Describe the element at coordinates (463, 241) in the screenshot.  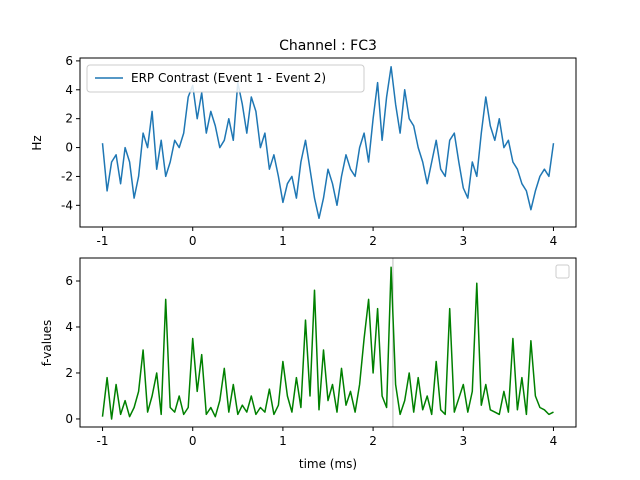
I see `top-x-tick-label: 3` at that location.